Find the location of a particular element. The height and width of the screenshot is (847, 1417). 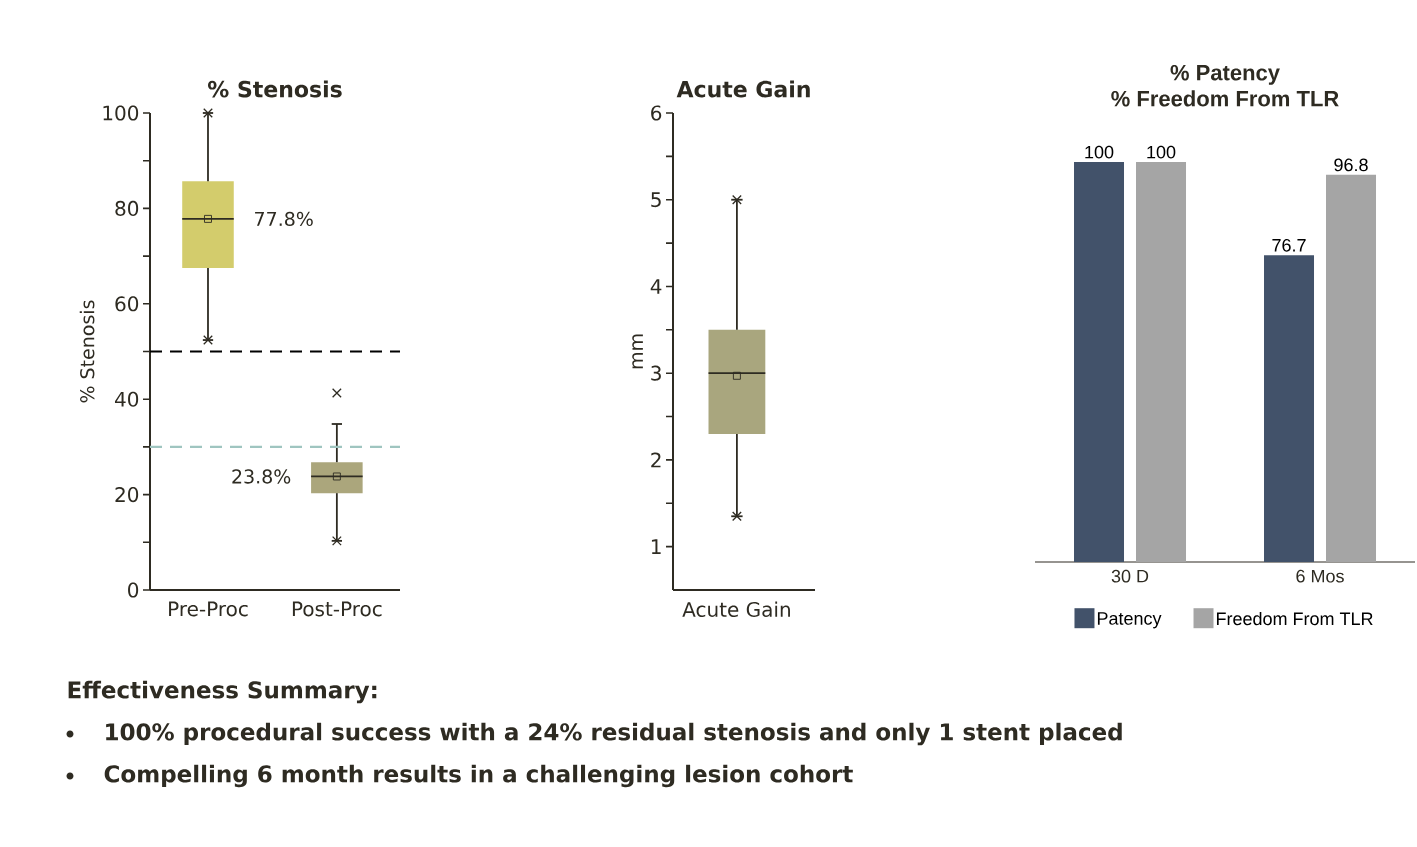

x-tick-label: 30 D is located at coordinates (1130, 576).